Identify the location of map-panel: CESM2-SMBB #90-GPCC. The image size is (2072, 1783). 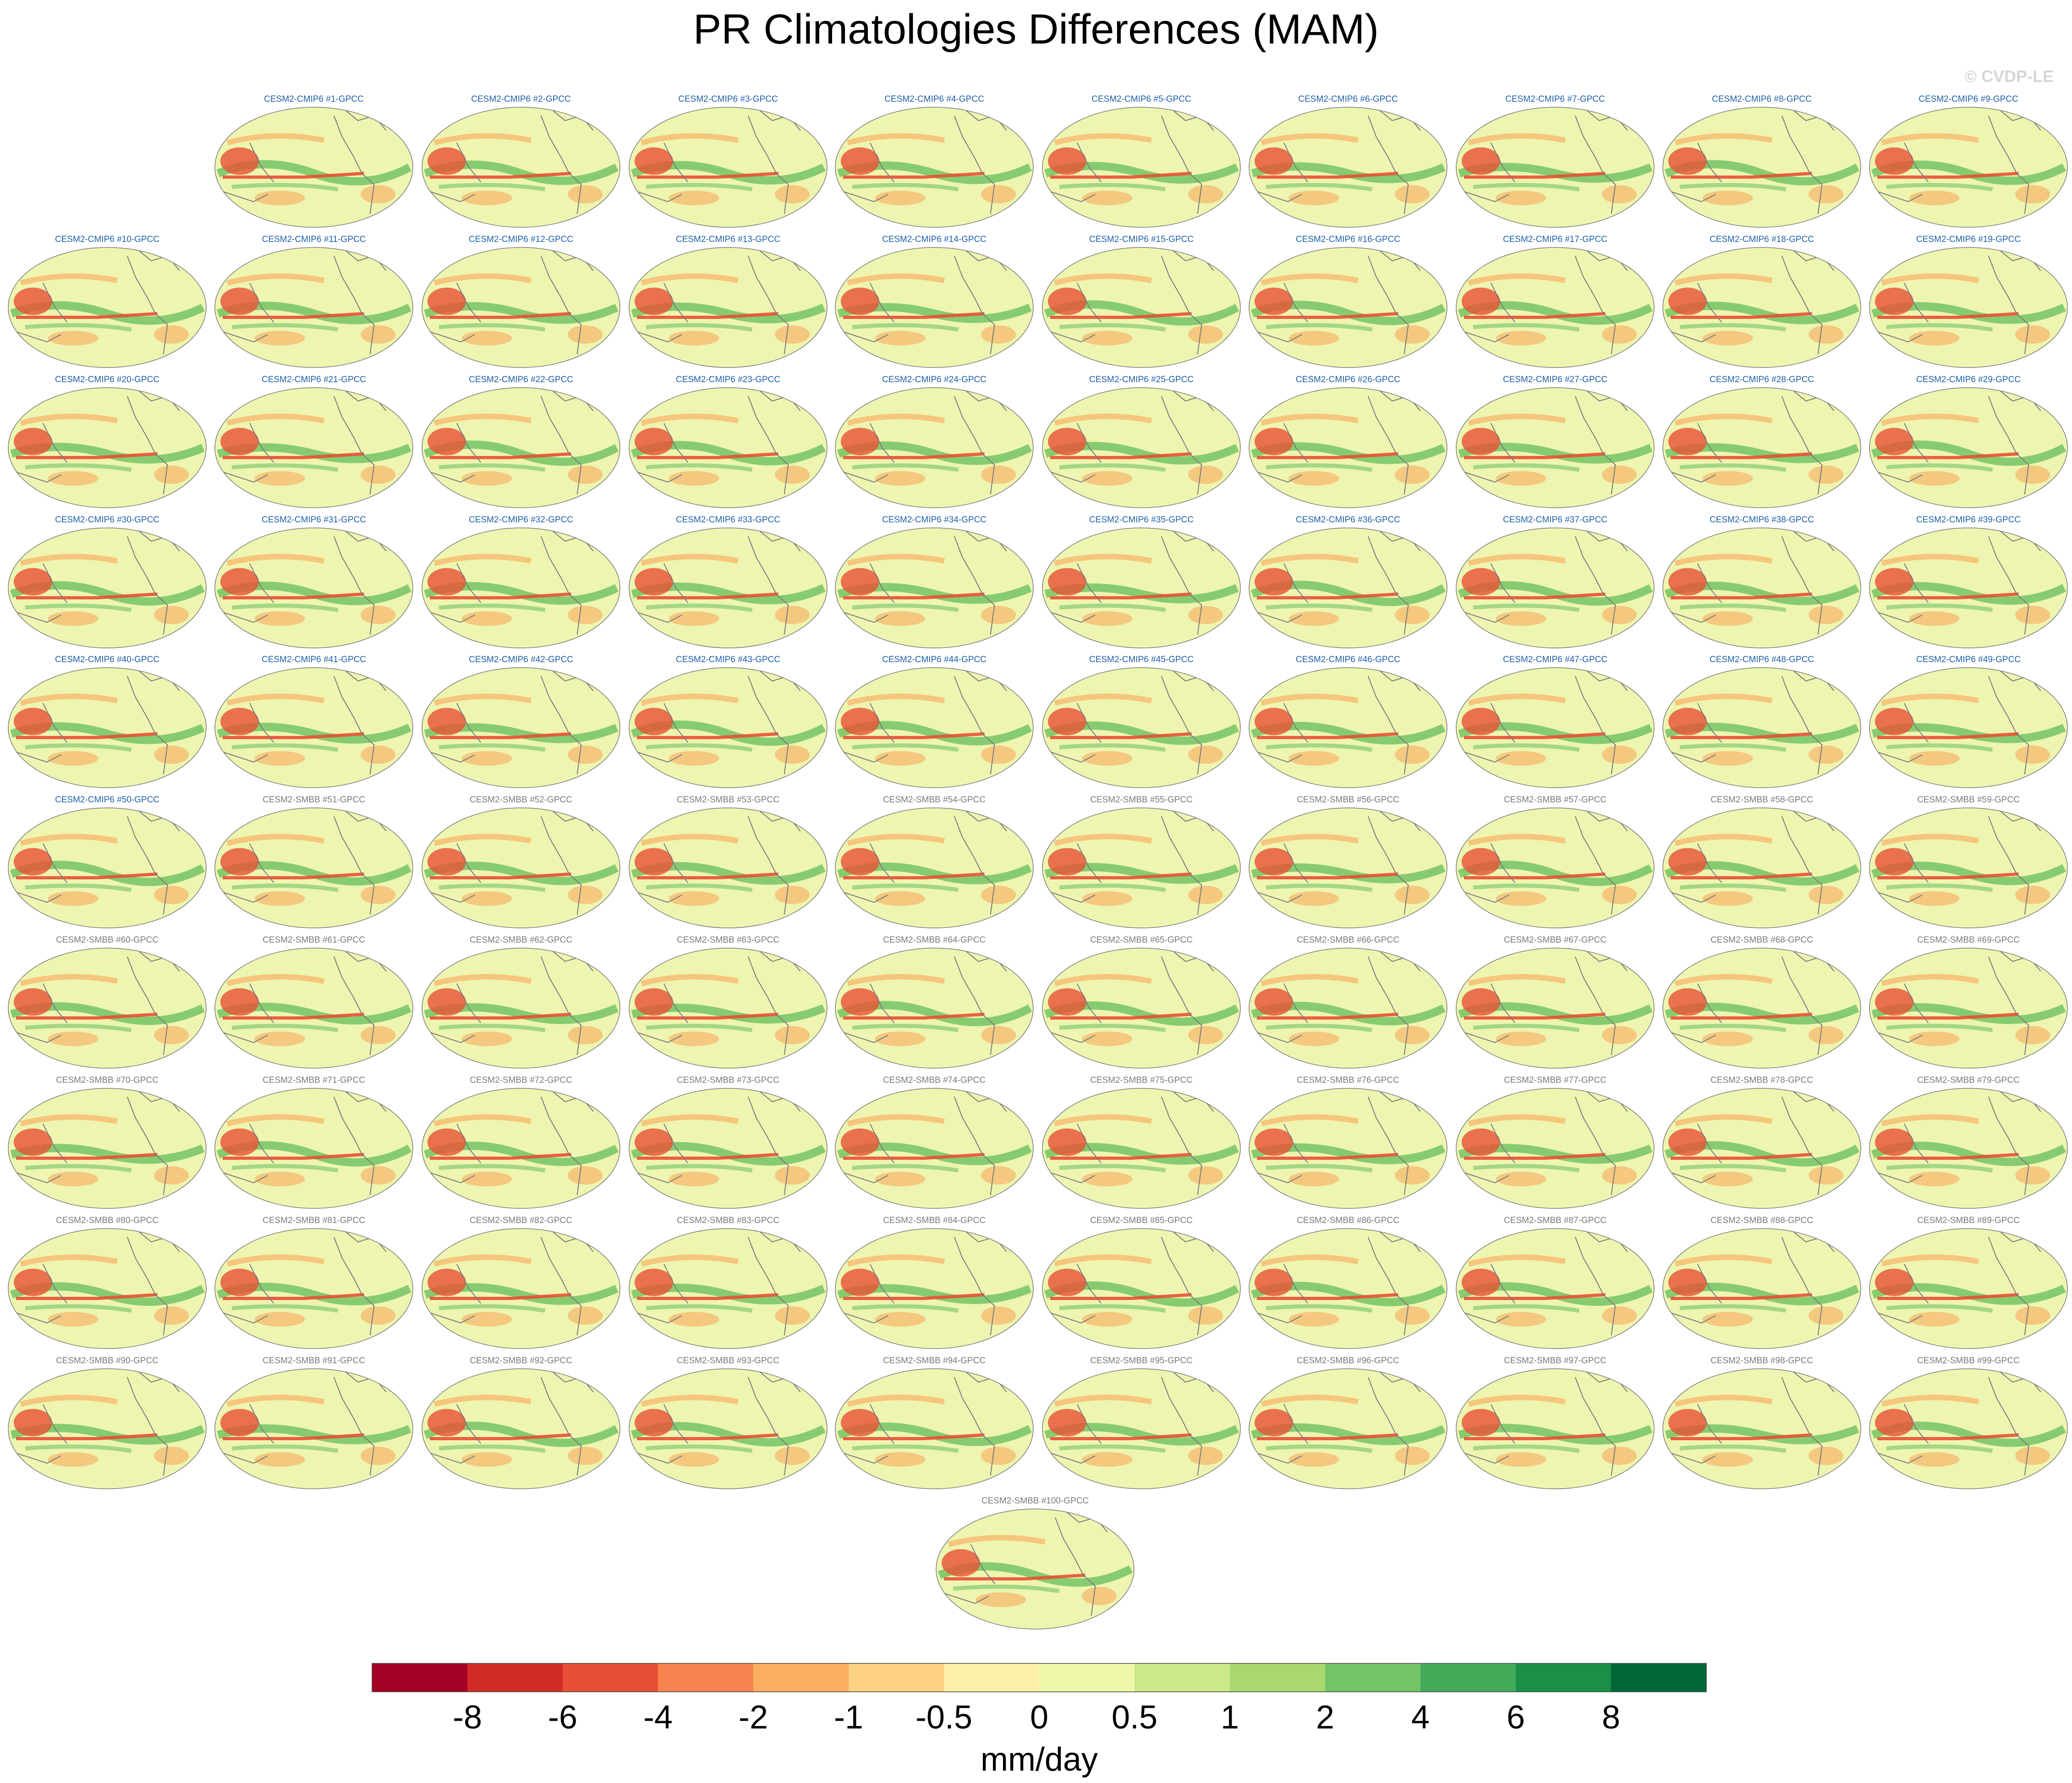
(107, 1422).